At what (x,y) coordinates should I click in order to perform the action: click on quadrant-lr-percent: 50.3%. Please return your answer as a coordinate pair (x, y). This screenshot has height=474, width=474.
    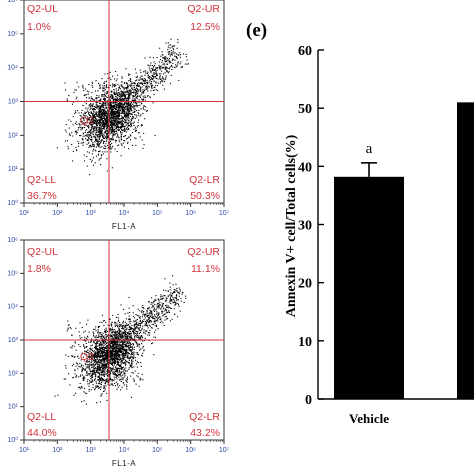
    Looking at the image, I should click on (205, 196).